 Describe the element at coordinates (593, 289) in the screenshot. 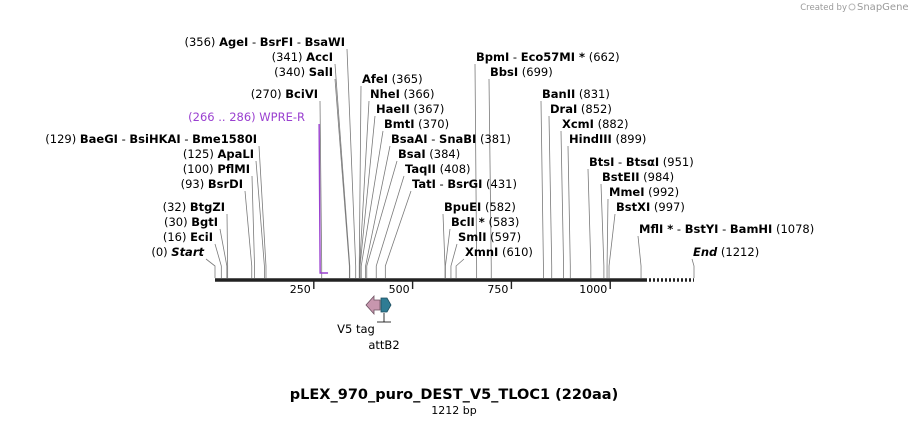

I see `axis-tick-label-1000: 1000` at that location.